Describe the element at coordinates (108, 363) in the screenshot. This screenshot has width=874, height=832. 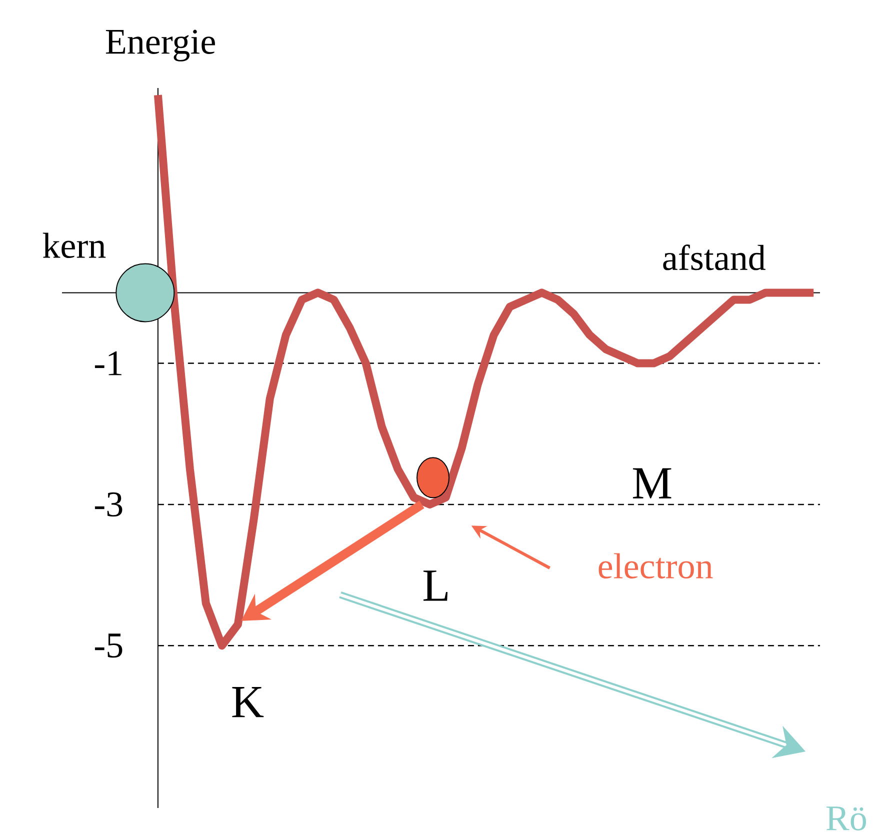
I see `y-tick-label: -1` at that location.